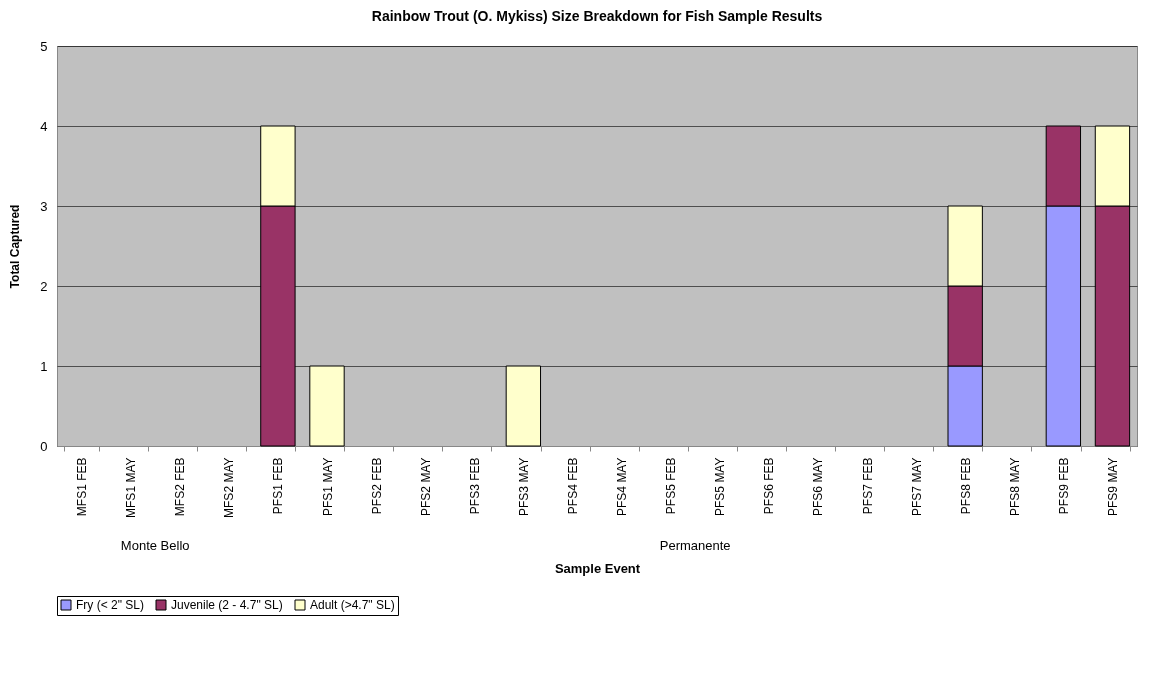  Describe the element at coordinates (474, 486) in the screenshot. I see `x-tick-label: PFS3 FEB` at that location.